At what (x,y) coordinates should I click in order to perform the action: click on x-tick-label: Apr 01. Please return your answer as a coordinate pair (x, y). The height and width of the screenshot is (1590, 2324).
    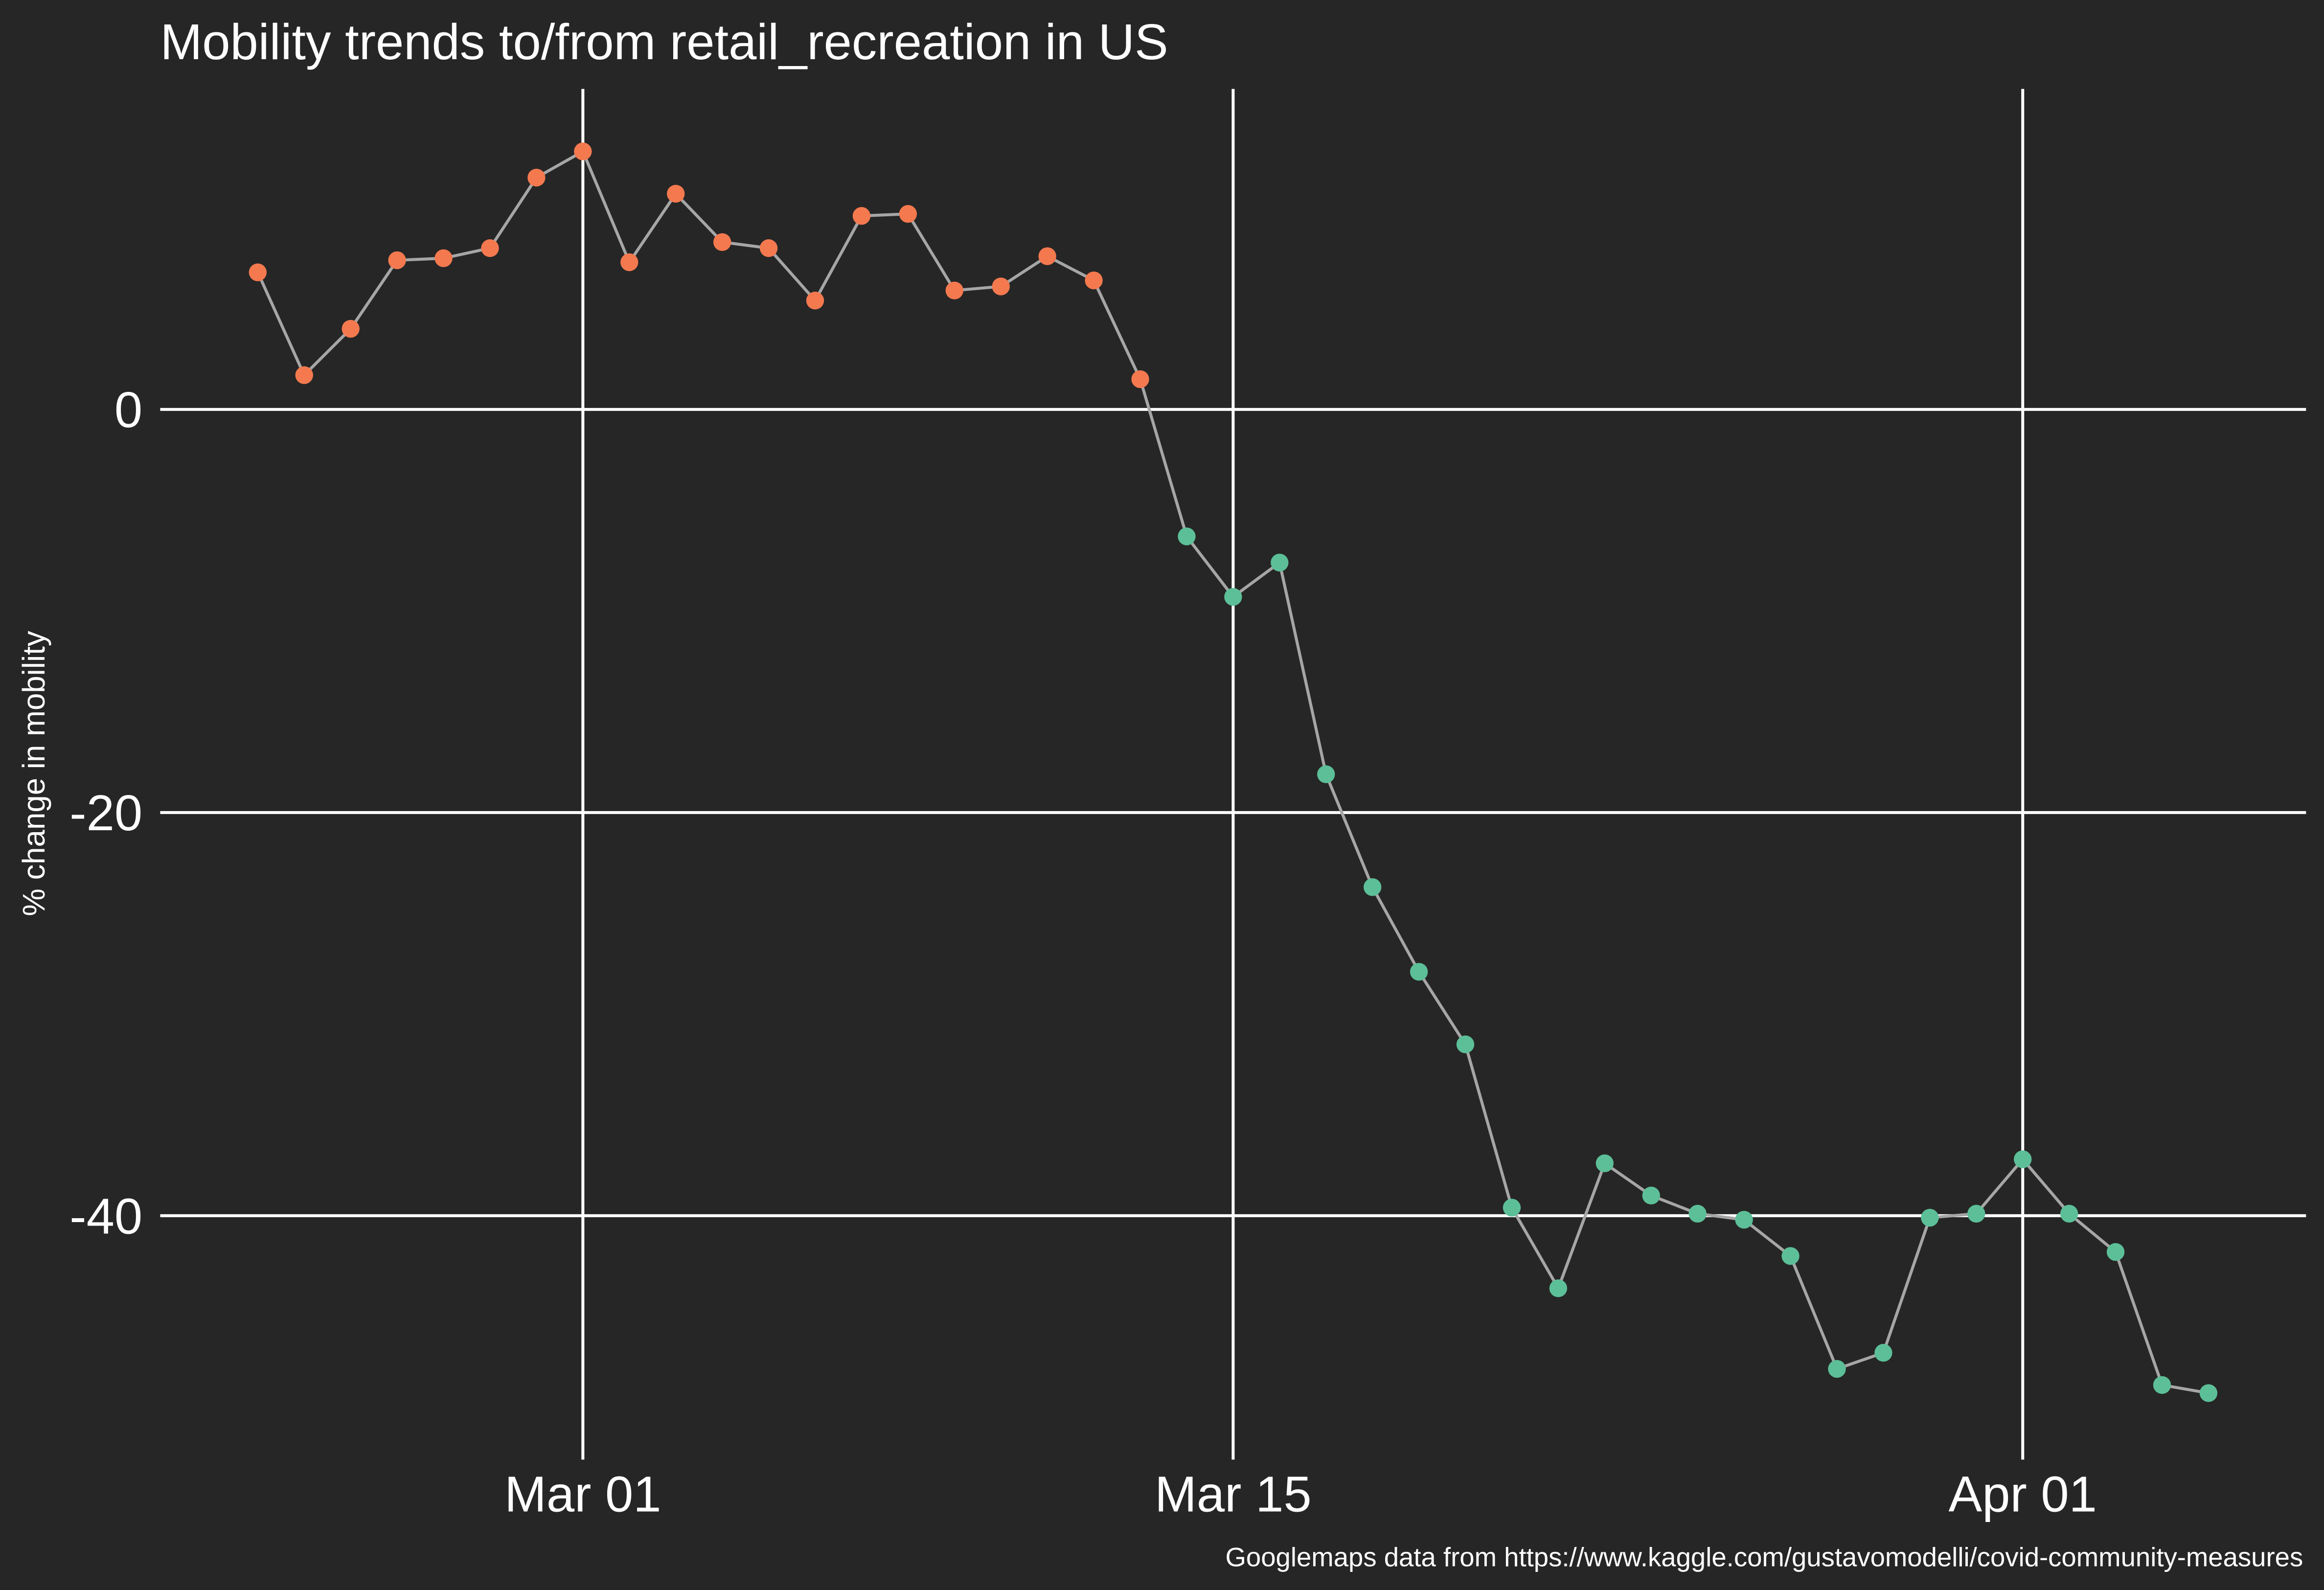
    Looking at the image, I should click on (2023, 1494).